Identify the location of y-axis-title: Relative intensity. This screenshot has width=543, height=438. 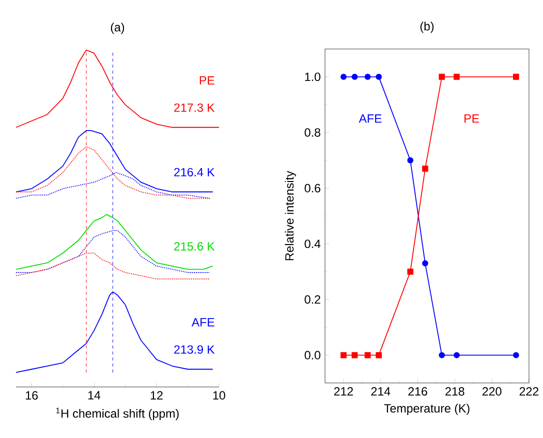
(290, 215).